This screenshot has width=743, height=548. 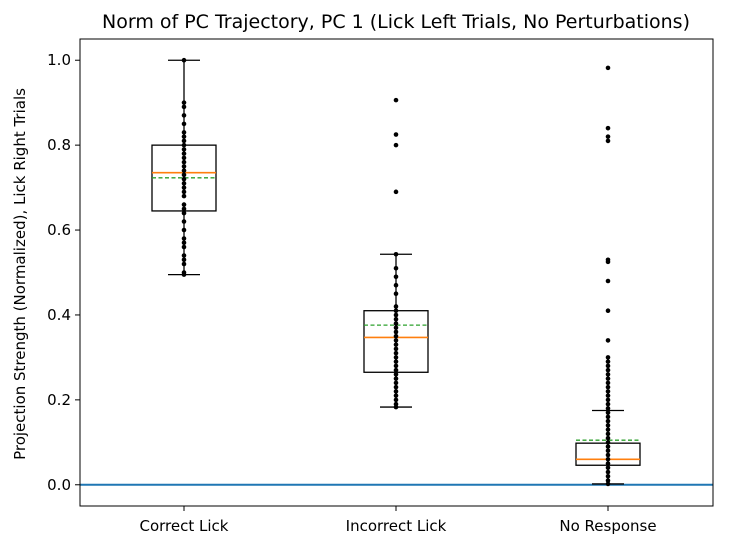 I want to click on x-tick-label: Incorrect Lick, so click(x=396, y=526).